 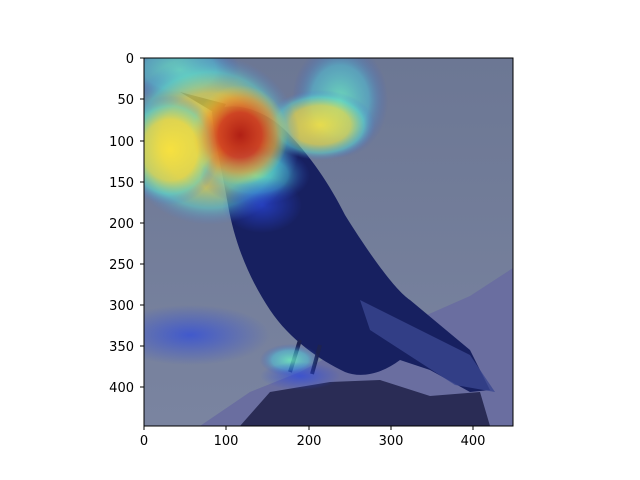 I want to click on y-tick-label: 0, so click(x=130, y=59).